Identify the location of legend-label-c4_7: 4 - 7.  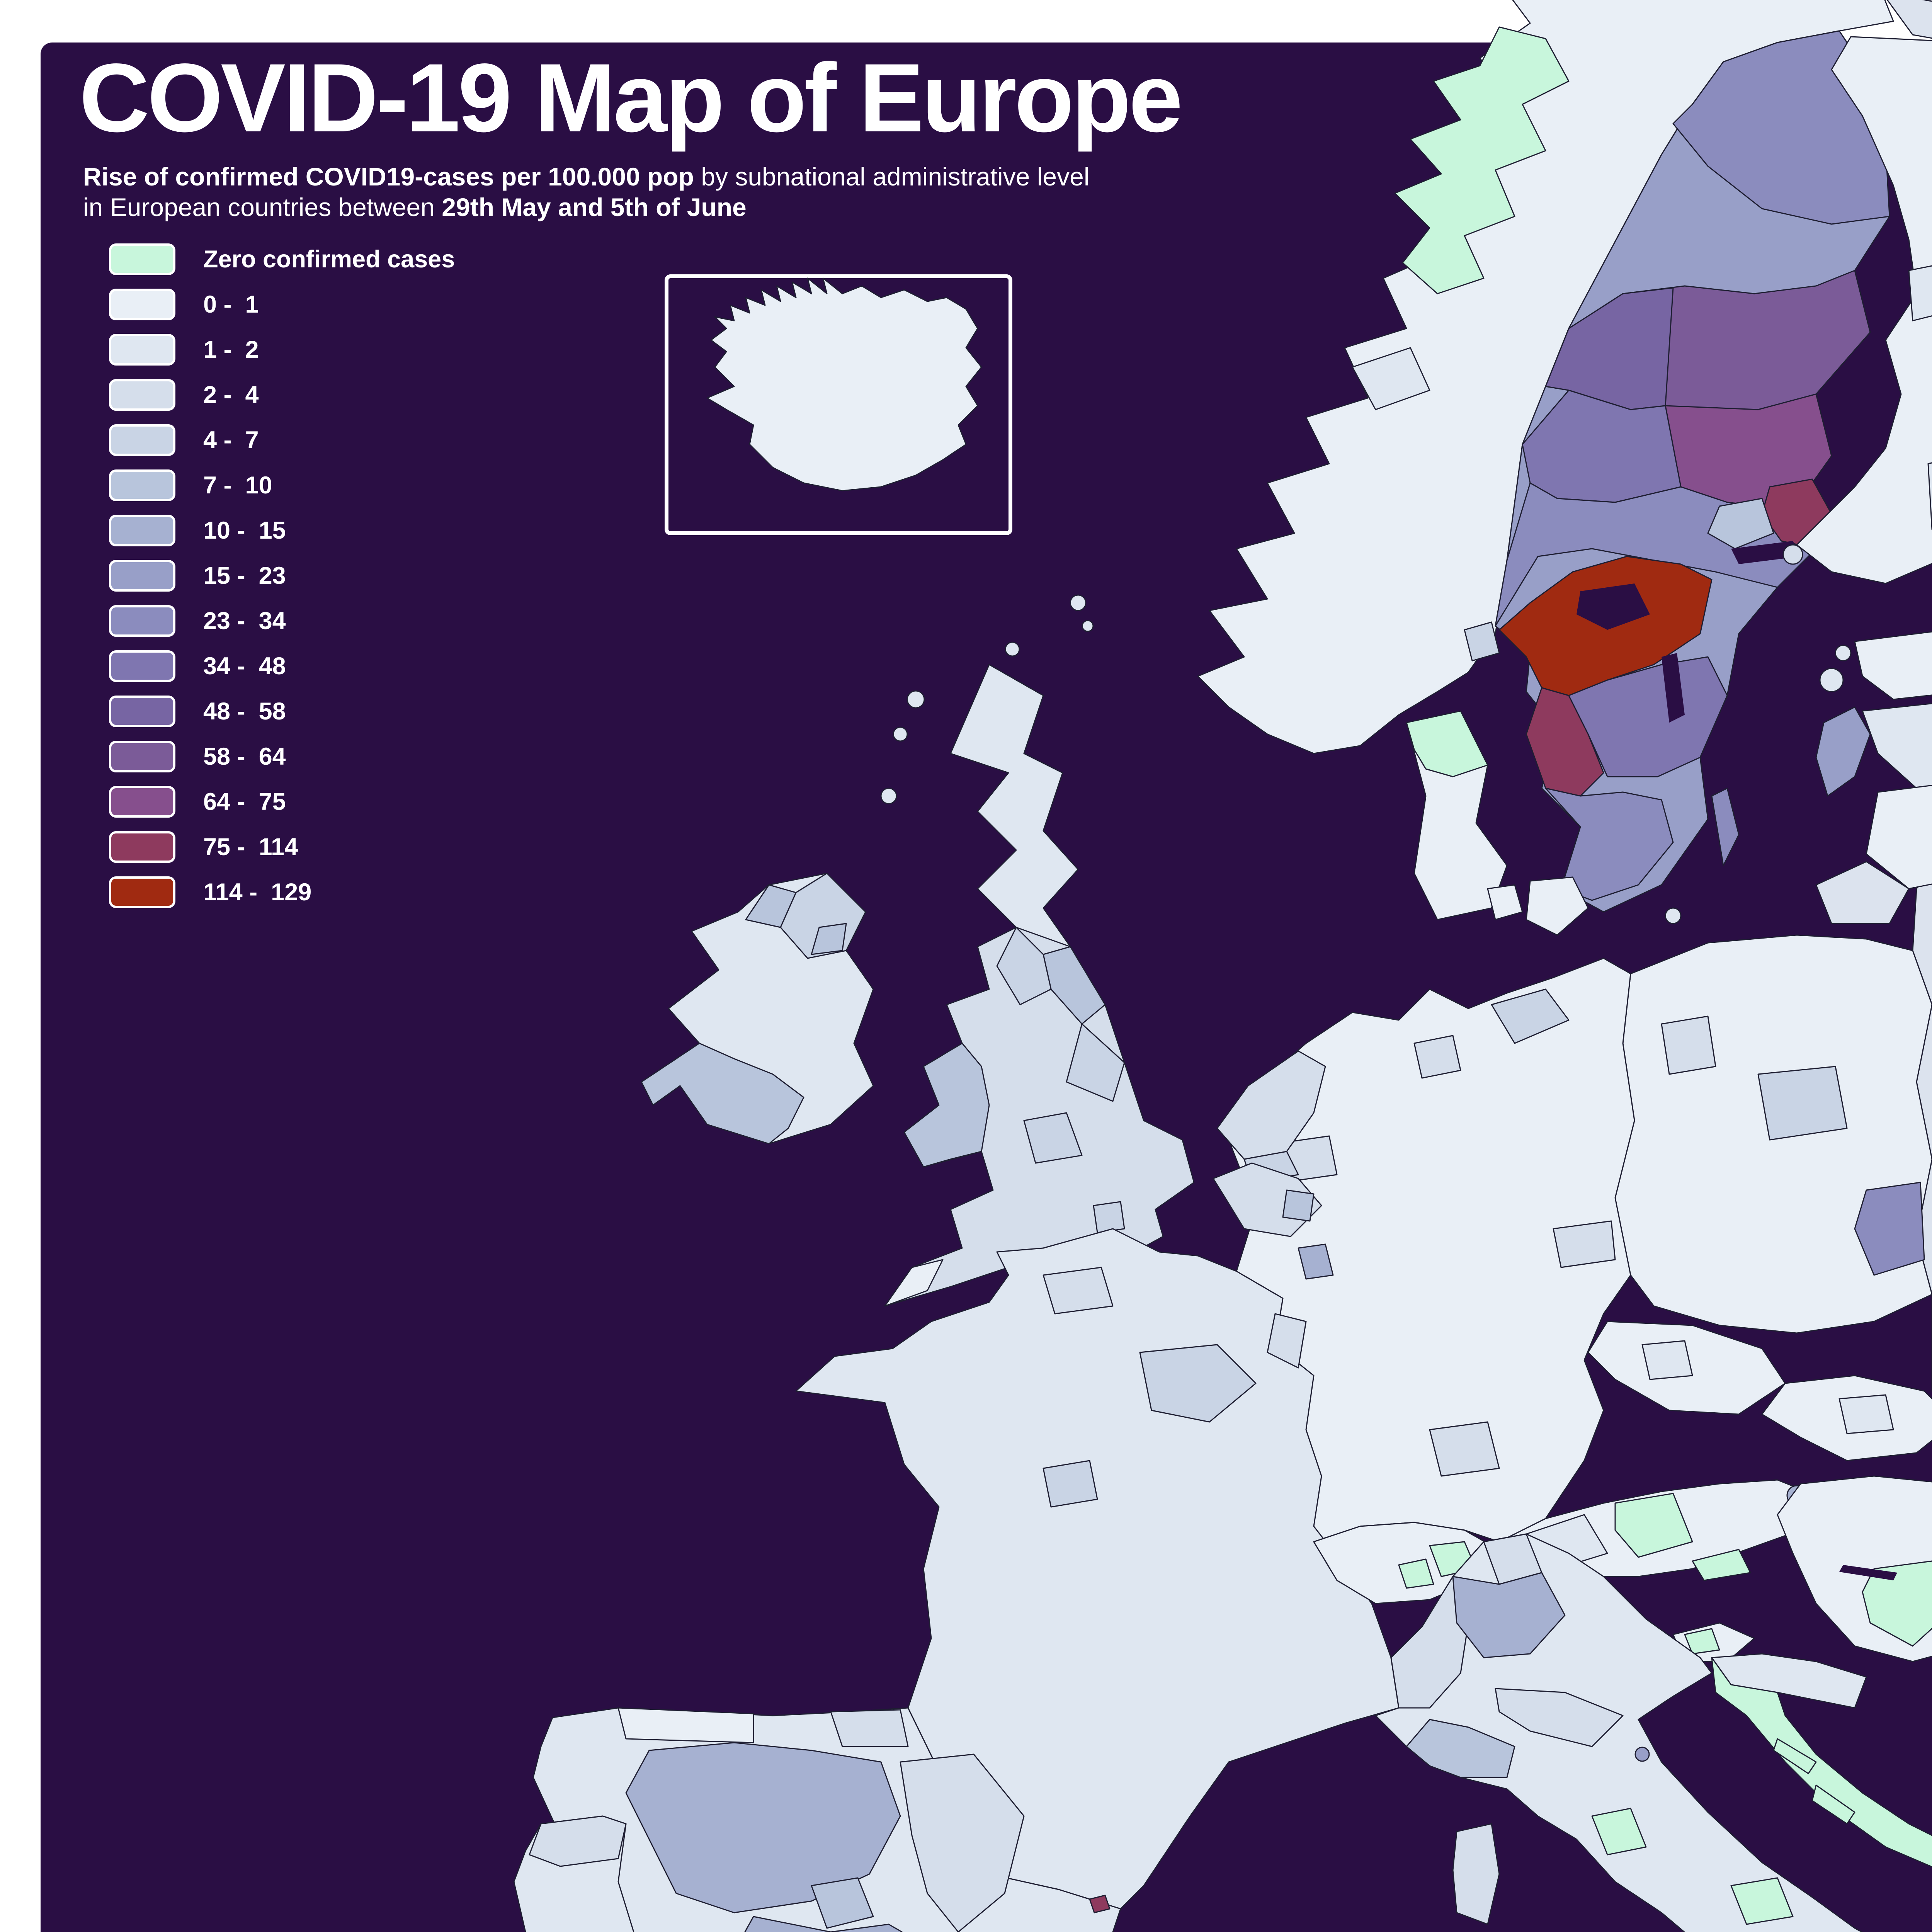
(231, 440).